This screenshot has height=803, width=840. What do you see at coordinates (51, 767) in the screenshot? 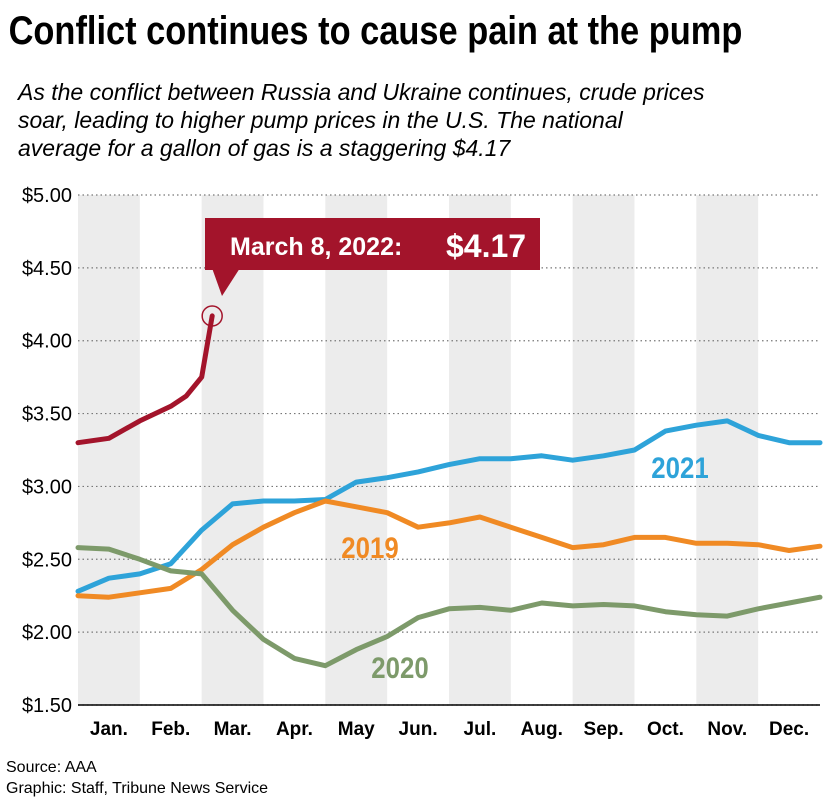
I see `source: Source: AAA` at bounding box center [51, 767].